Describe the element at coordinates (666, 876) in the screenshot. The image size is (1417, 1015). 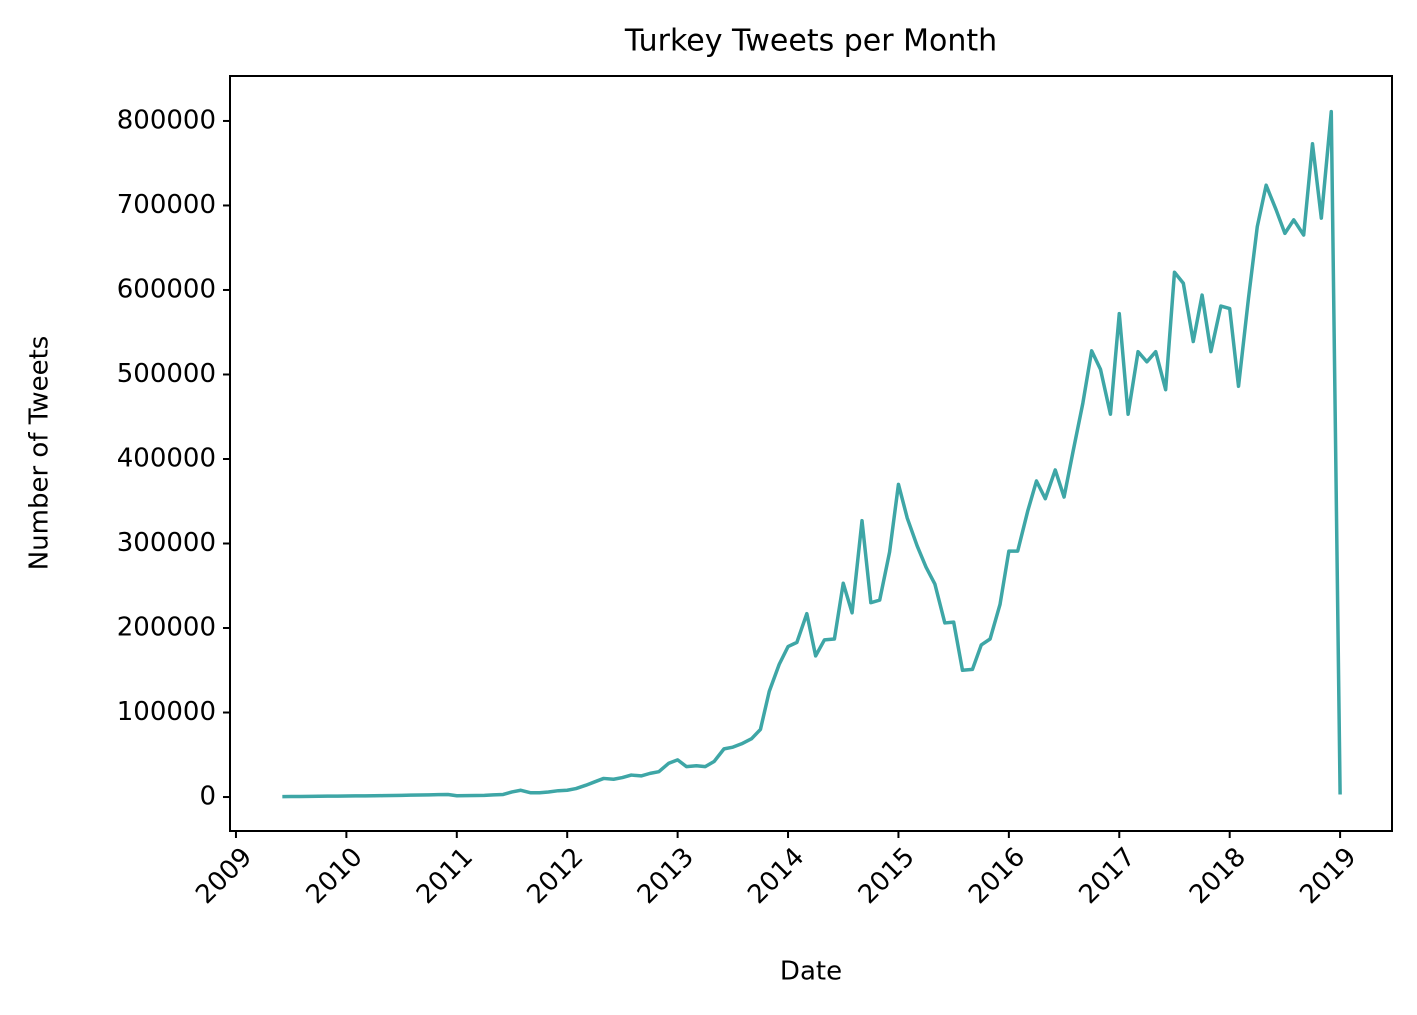
I see `x-tick-label: 2013` at that location.